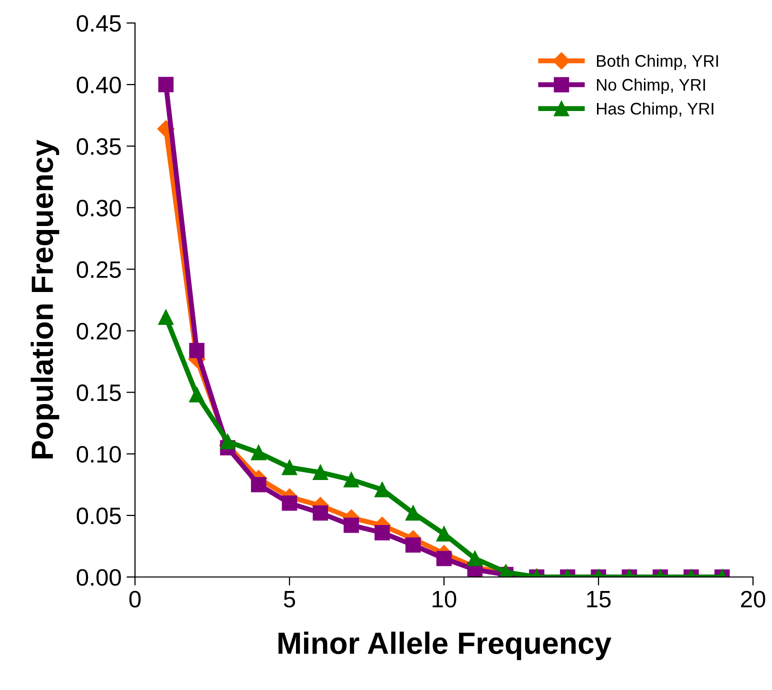 This screenshot has width=772, height=690. What do you see at coordinates (655, 110) in the screenshot?
I see `legend-label: Has Chimp, YRI` at bounding box center [655, 110].